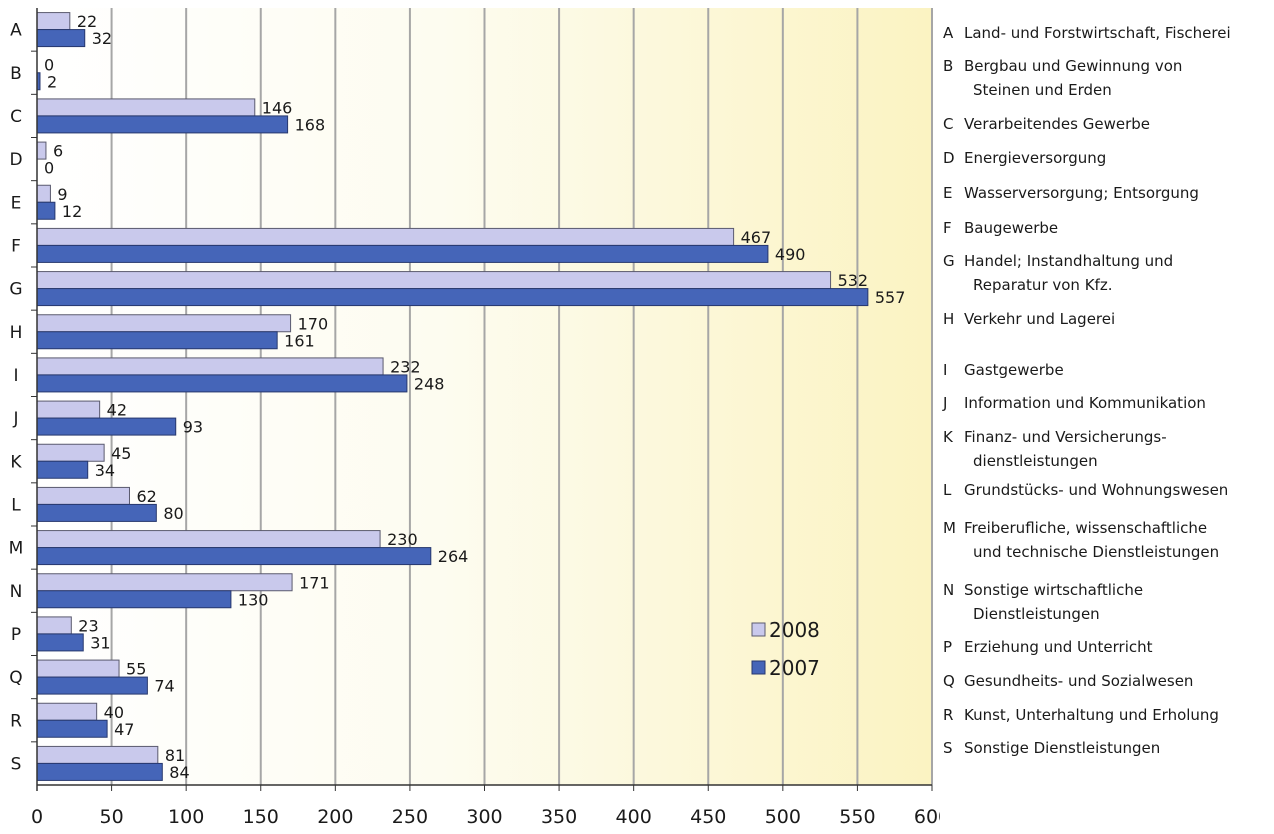  Describe the element at coordinates (1091, 715) in the screenshot. I see `category-description-text: Kunst, Unterhaltung und Erholung` at that location.